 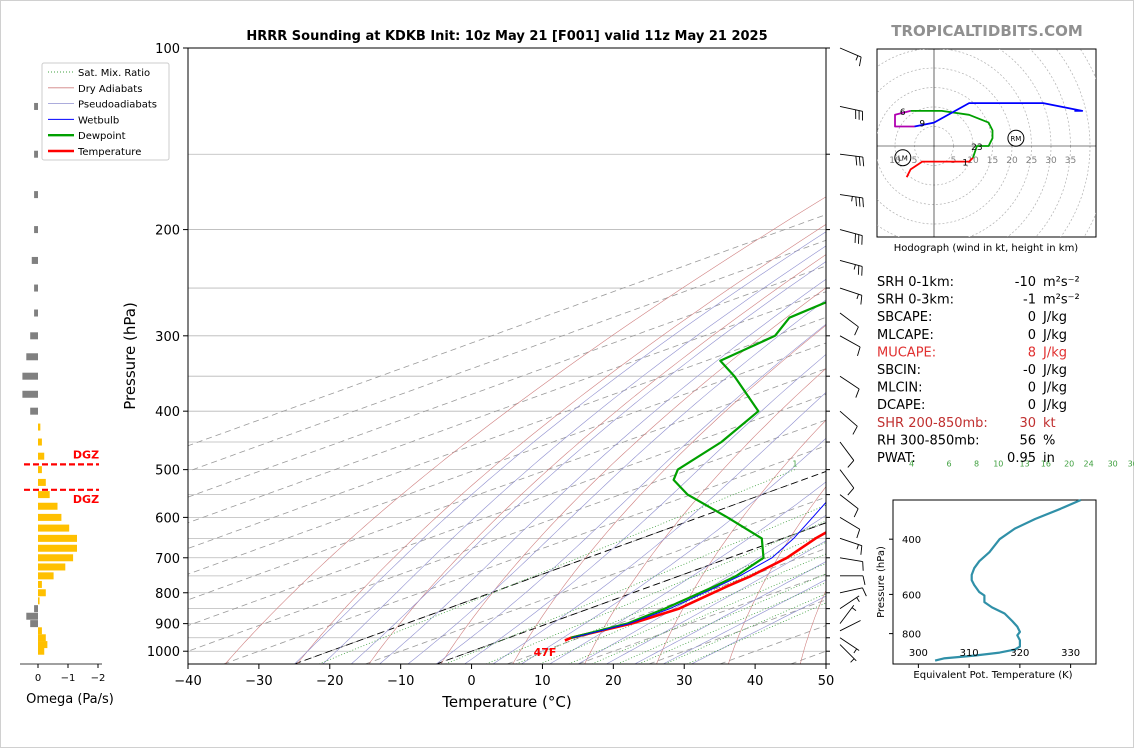 What do you see at coordinates (400, 681) in the screenshot?
I see `x-tick-label: −10` at bounding box center [400, 681].